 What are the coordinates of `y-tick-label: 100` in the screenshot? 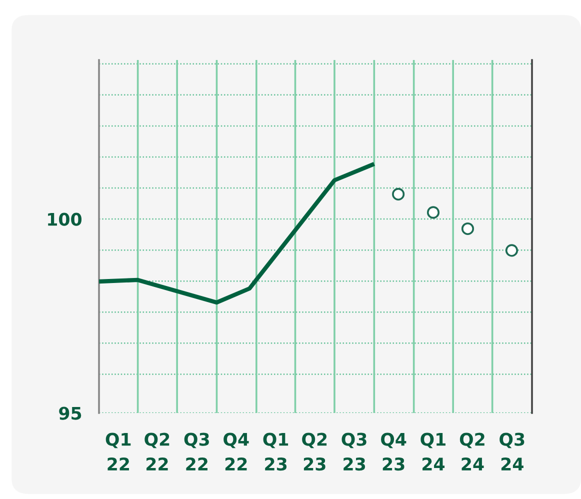 It's located at (65, 219).